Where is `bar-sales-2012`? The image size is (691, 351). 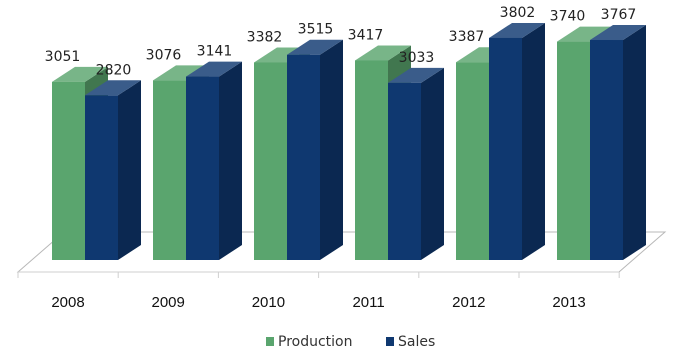
bar-sales-2012 is located at coordinates (517, 141).